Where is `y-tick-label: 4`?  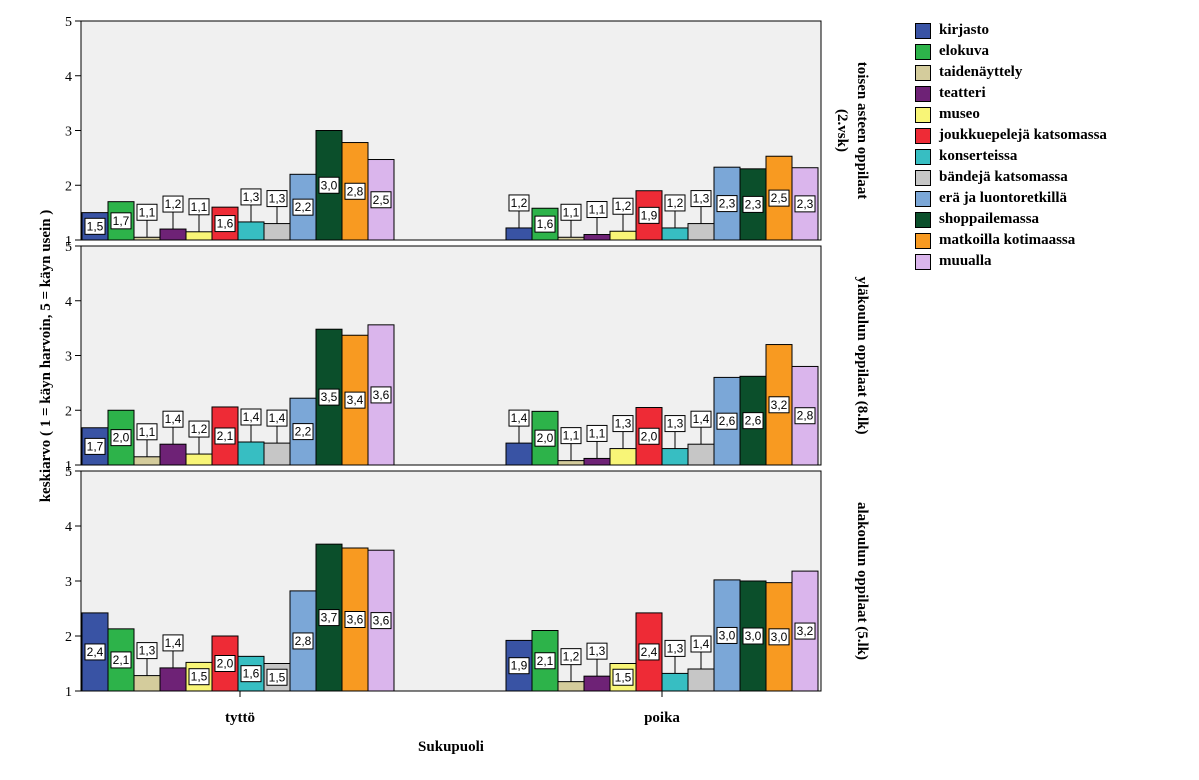
y-tick-label: 4 is located at coordinates (68, 302).